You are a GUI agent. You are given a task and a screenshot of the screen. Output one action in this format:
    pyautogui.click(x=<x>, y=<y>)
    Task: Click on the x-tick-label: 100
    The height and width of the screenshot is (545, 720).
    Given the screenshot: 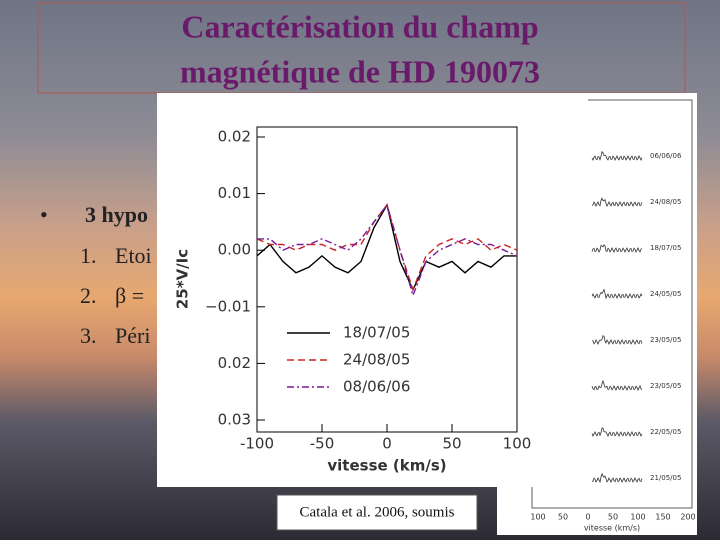 What is the action you would take?
    pyautogui.click(x=517, y=444)
    